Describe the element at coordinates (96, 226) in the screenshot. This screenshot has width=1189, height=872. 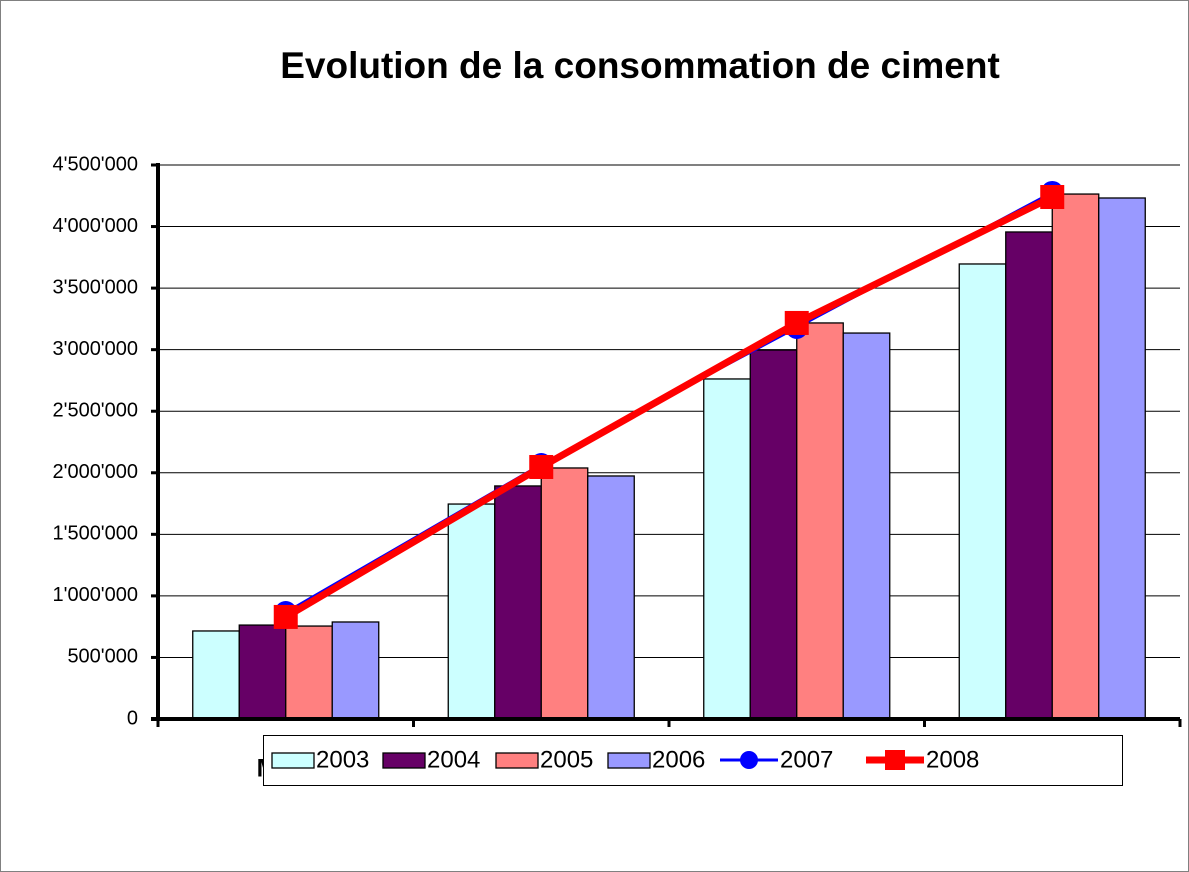
I see `y-tick-label: 4'000'000` at that location.